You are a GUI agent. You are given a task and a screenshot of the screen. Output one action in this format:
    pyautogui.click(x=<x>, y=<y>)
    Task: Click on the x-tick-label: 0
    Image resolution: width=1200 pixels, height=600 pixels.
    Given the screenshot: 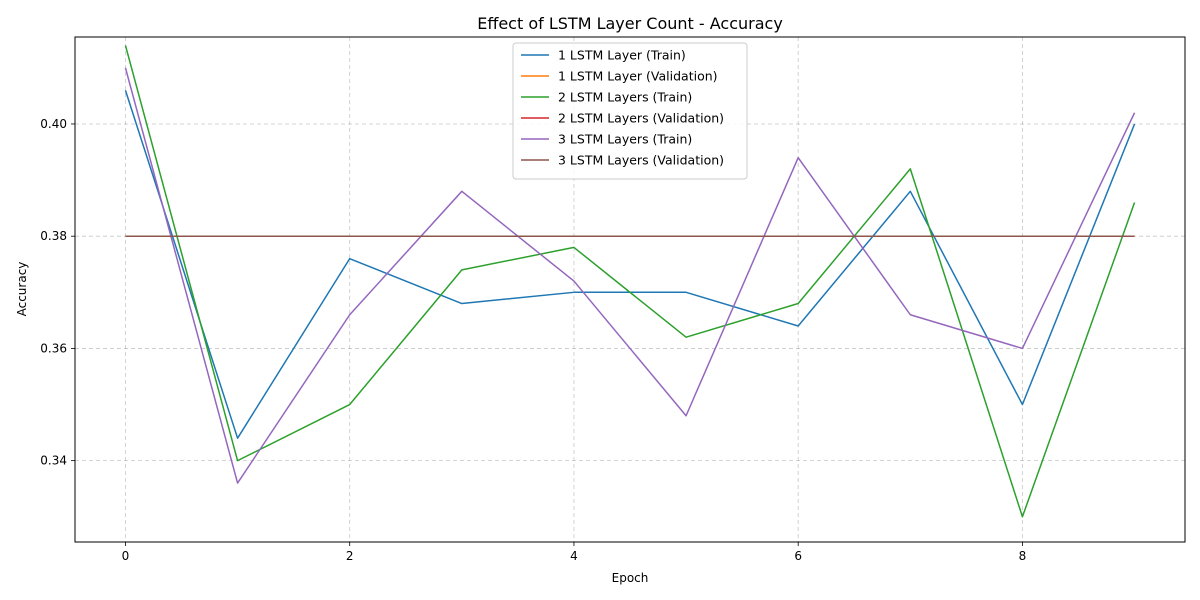 What is the action you would take?
    pyautogui.click(x=126, y=556)
    